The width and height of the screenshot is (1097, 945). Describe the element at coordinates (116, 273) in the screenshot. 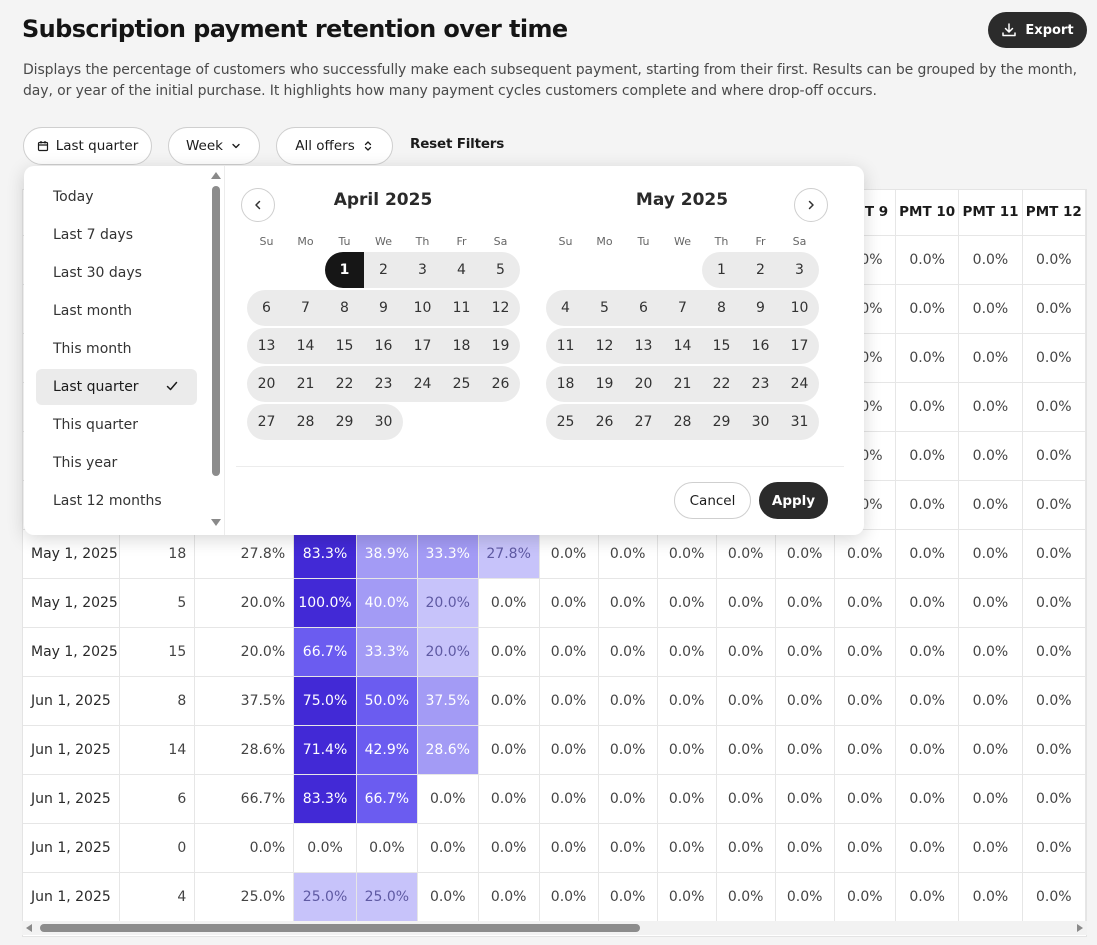

I see `preset-option: Last 30 days` at that location.